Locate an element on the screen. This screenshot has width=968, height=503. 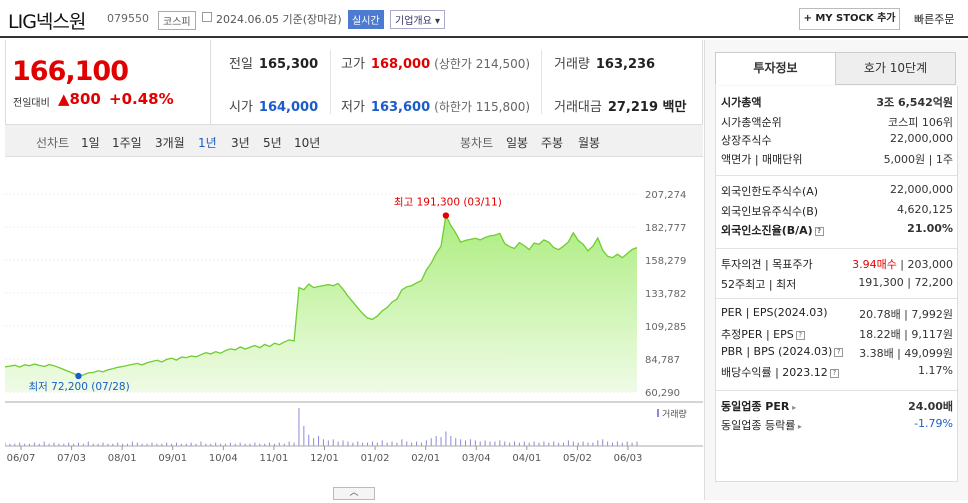
stat-amount: 거래대금 27,219 백만 is located at coordinates (620, 107).